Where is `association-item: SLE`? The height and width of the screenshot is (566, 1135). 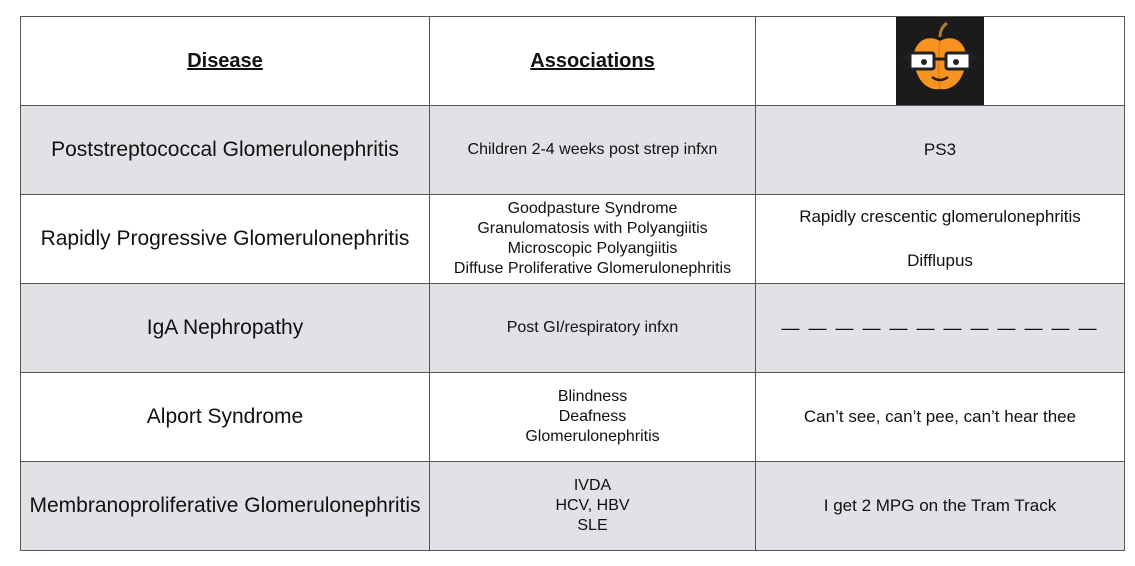 association-item: SLE is located at coordinates (592, 525).